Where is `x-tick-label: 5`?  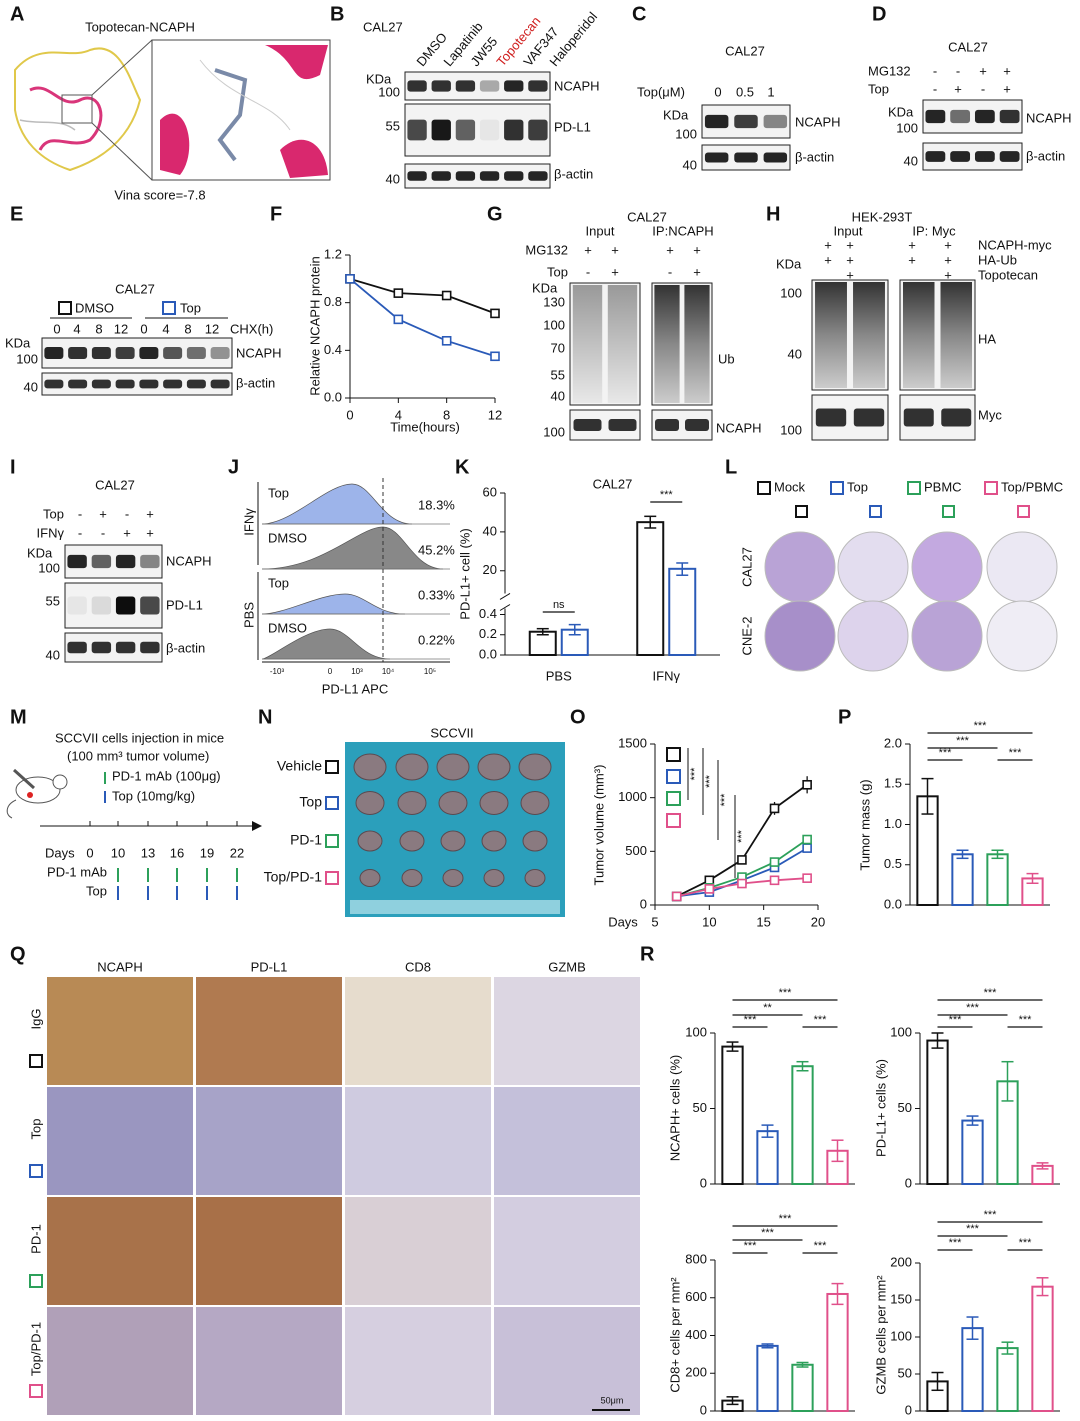 x-tick-label: 5 is located at coordinates (654, 921).